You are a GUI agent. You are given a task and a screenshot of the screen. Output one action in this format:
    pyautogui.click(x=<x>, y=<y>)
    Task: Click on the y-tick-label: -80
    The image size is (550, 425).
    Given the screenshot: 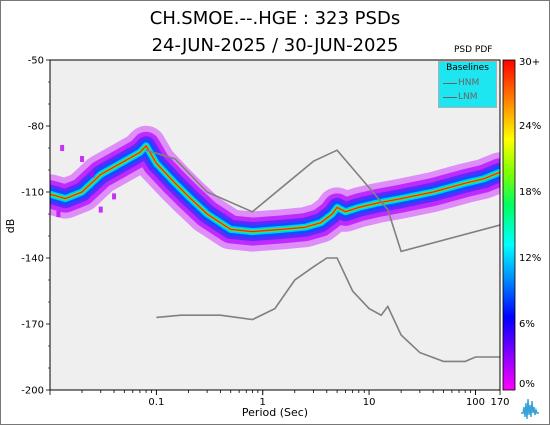 What is the action you would take?
    pyautogui.click(x=36, y=127)
    